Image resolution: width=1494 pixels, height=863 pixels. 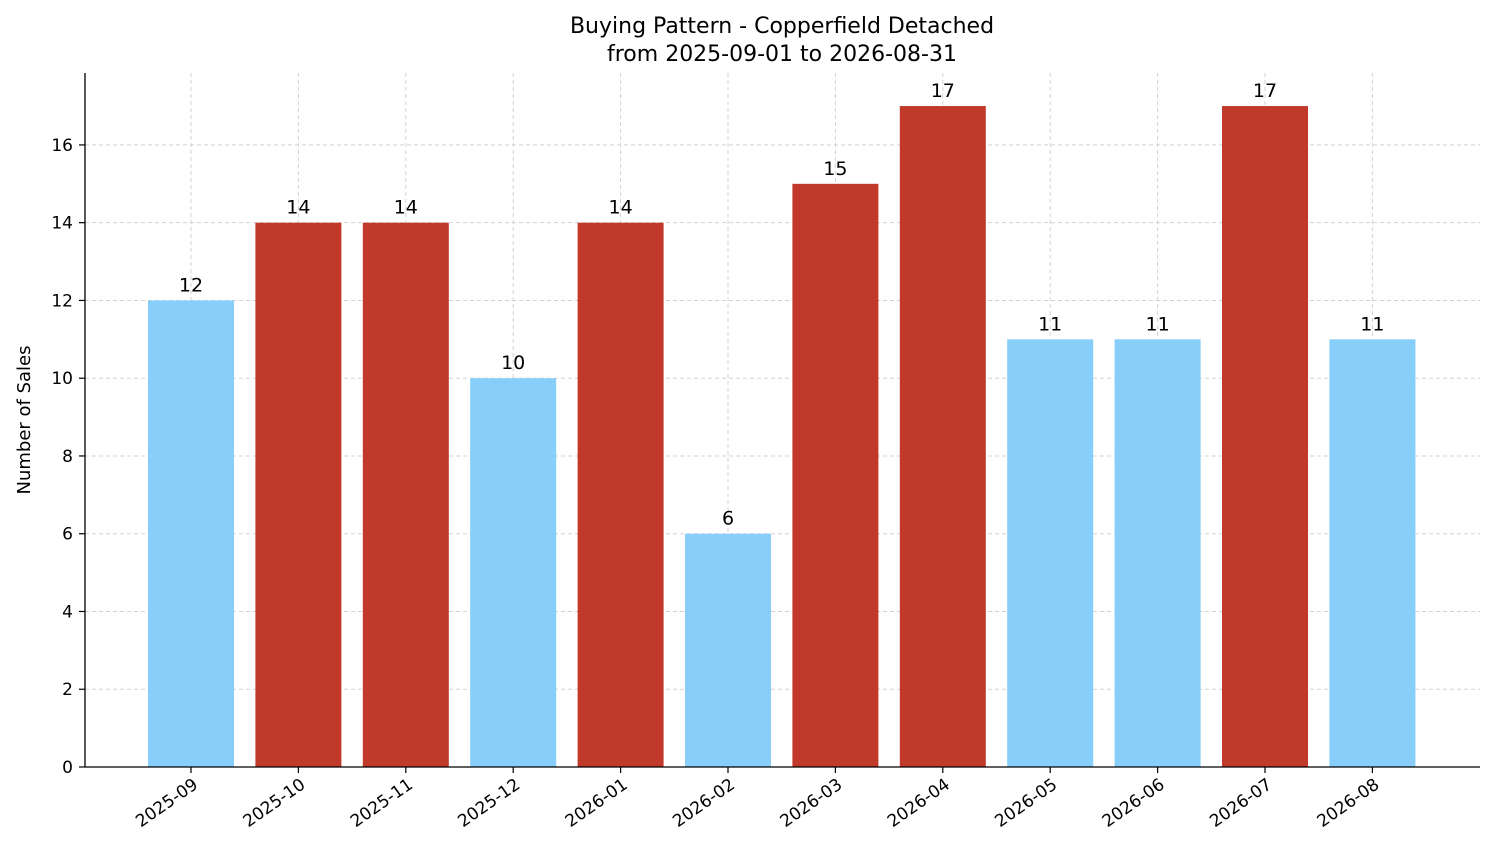 What do you see at coordinates (597, 803) in the screenshot?
I see `x-tick-label: 2026-01` at bounding box center [597, 803].